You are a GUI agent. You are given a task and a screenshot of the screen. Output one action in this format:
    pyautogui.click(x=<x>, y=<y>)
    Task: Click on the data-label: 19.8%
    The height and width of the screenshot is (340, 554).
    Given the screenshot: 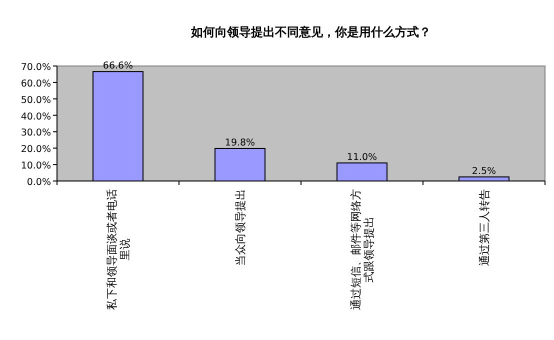 What is the action you would take?
    pyautogui.click(x=240, y=142)
    